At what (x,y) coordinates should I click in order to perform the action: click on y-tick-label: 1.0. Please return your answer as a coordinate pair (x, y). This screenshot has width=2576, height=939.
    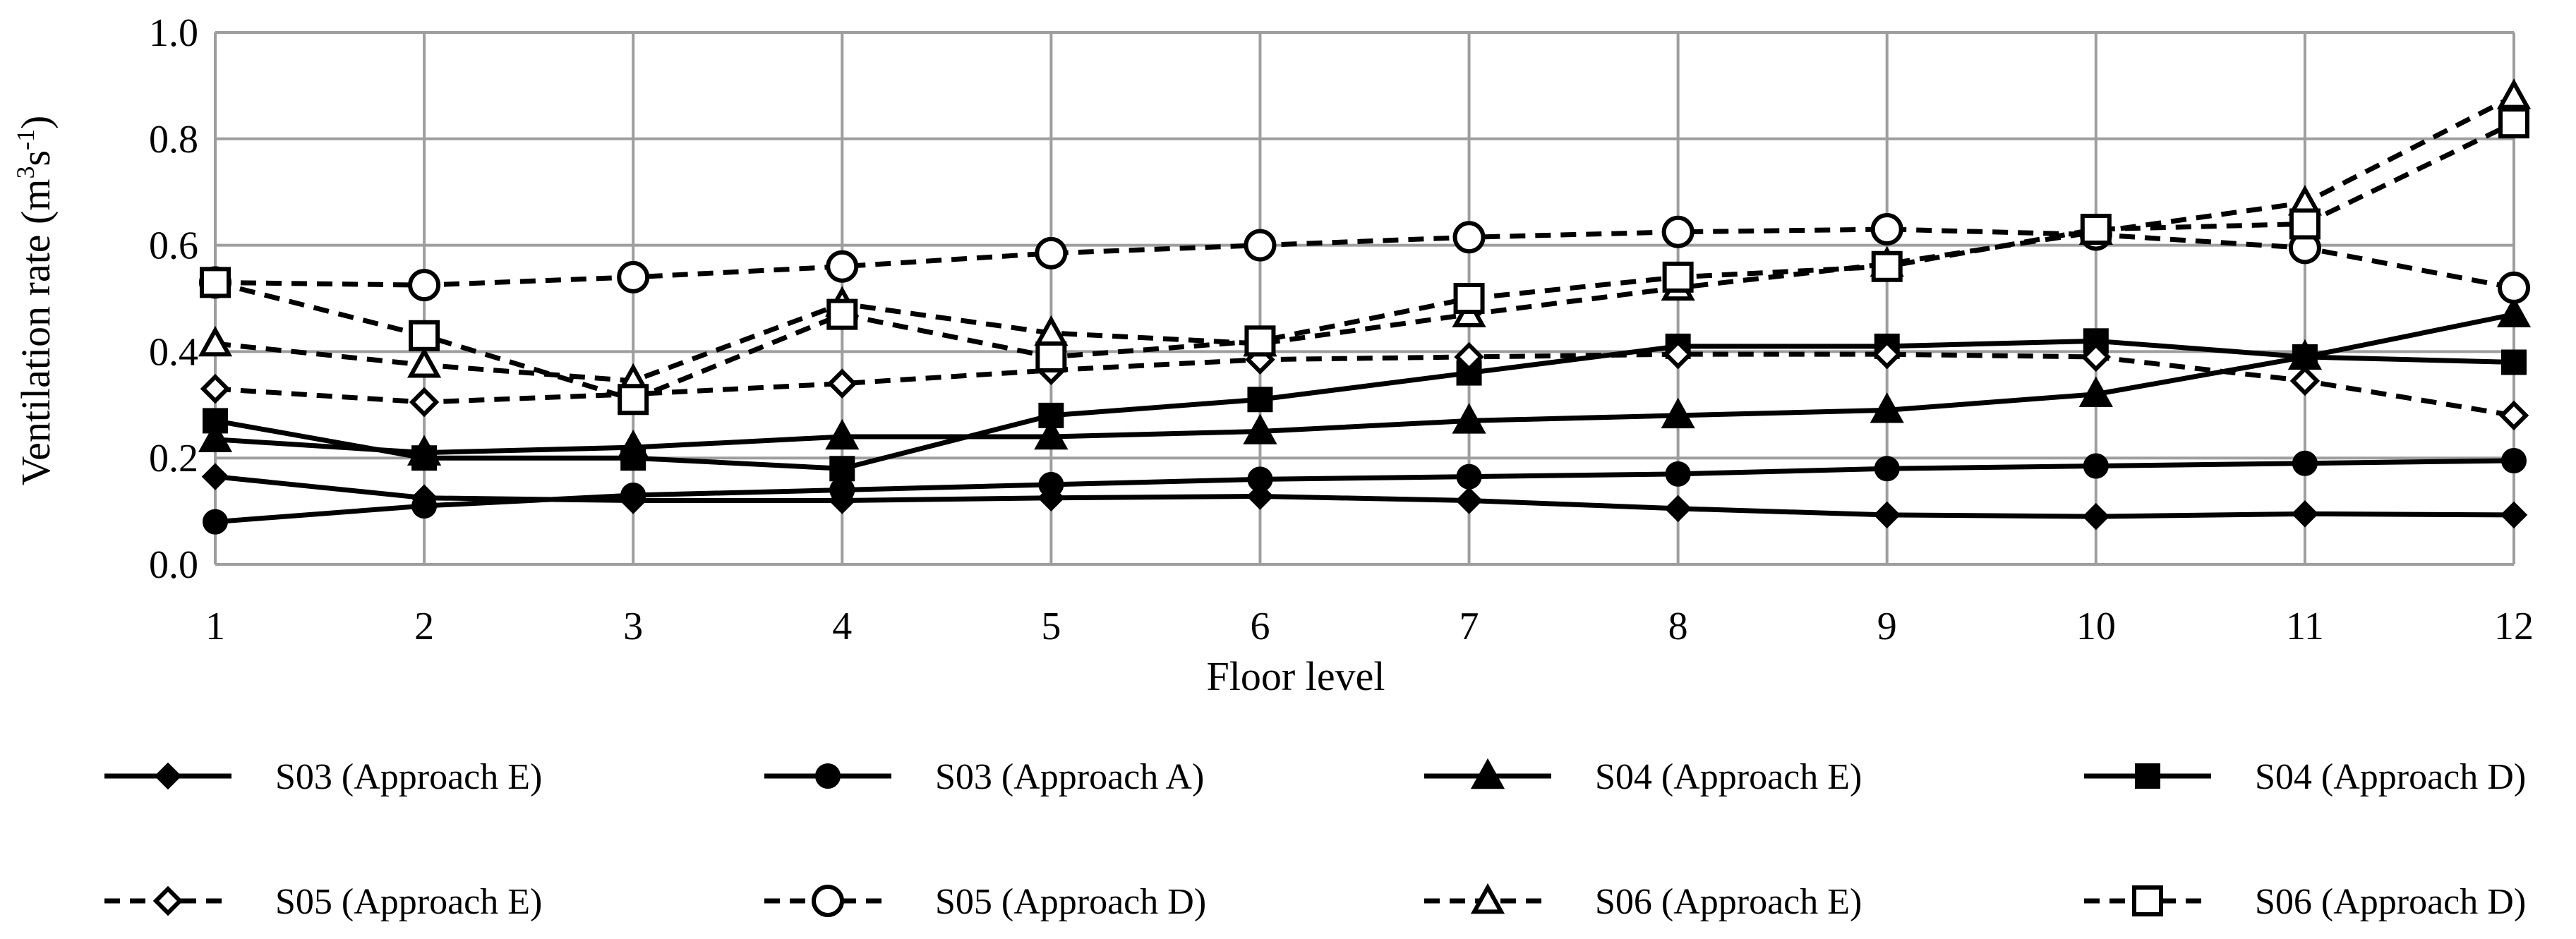
    Looking at the image, I should click on (173, 33).